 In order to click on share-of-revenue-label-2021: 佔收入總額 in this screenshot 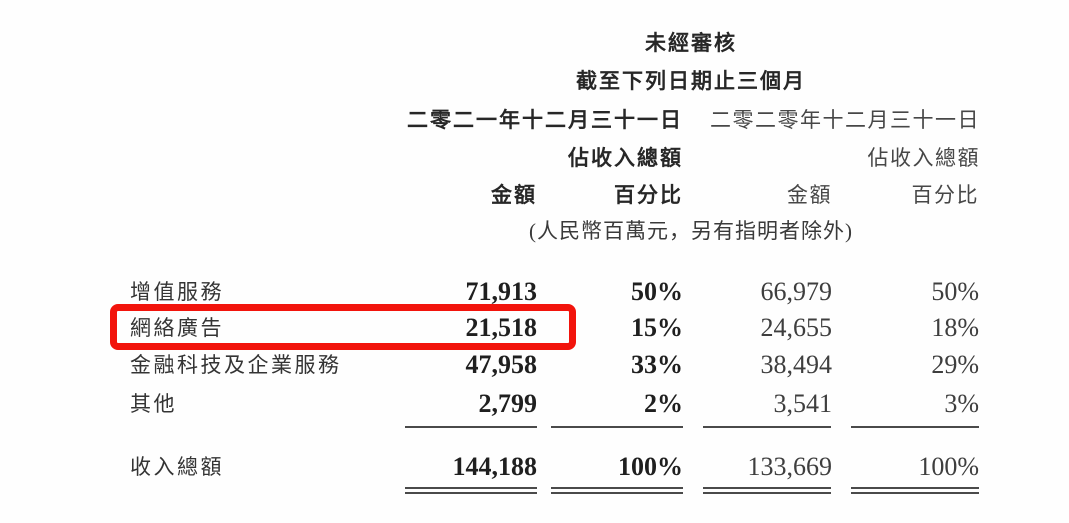, I will do `click(625, 158)`.